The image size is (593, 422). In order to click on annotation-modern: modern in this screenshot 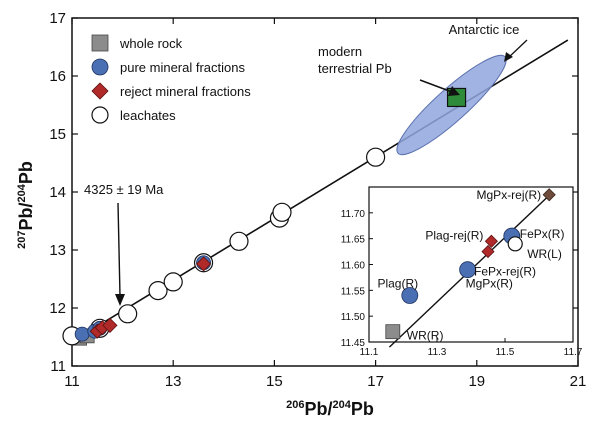, I will do `click(340, 51)`.